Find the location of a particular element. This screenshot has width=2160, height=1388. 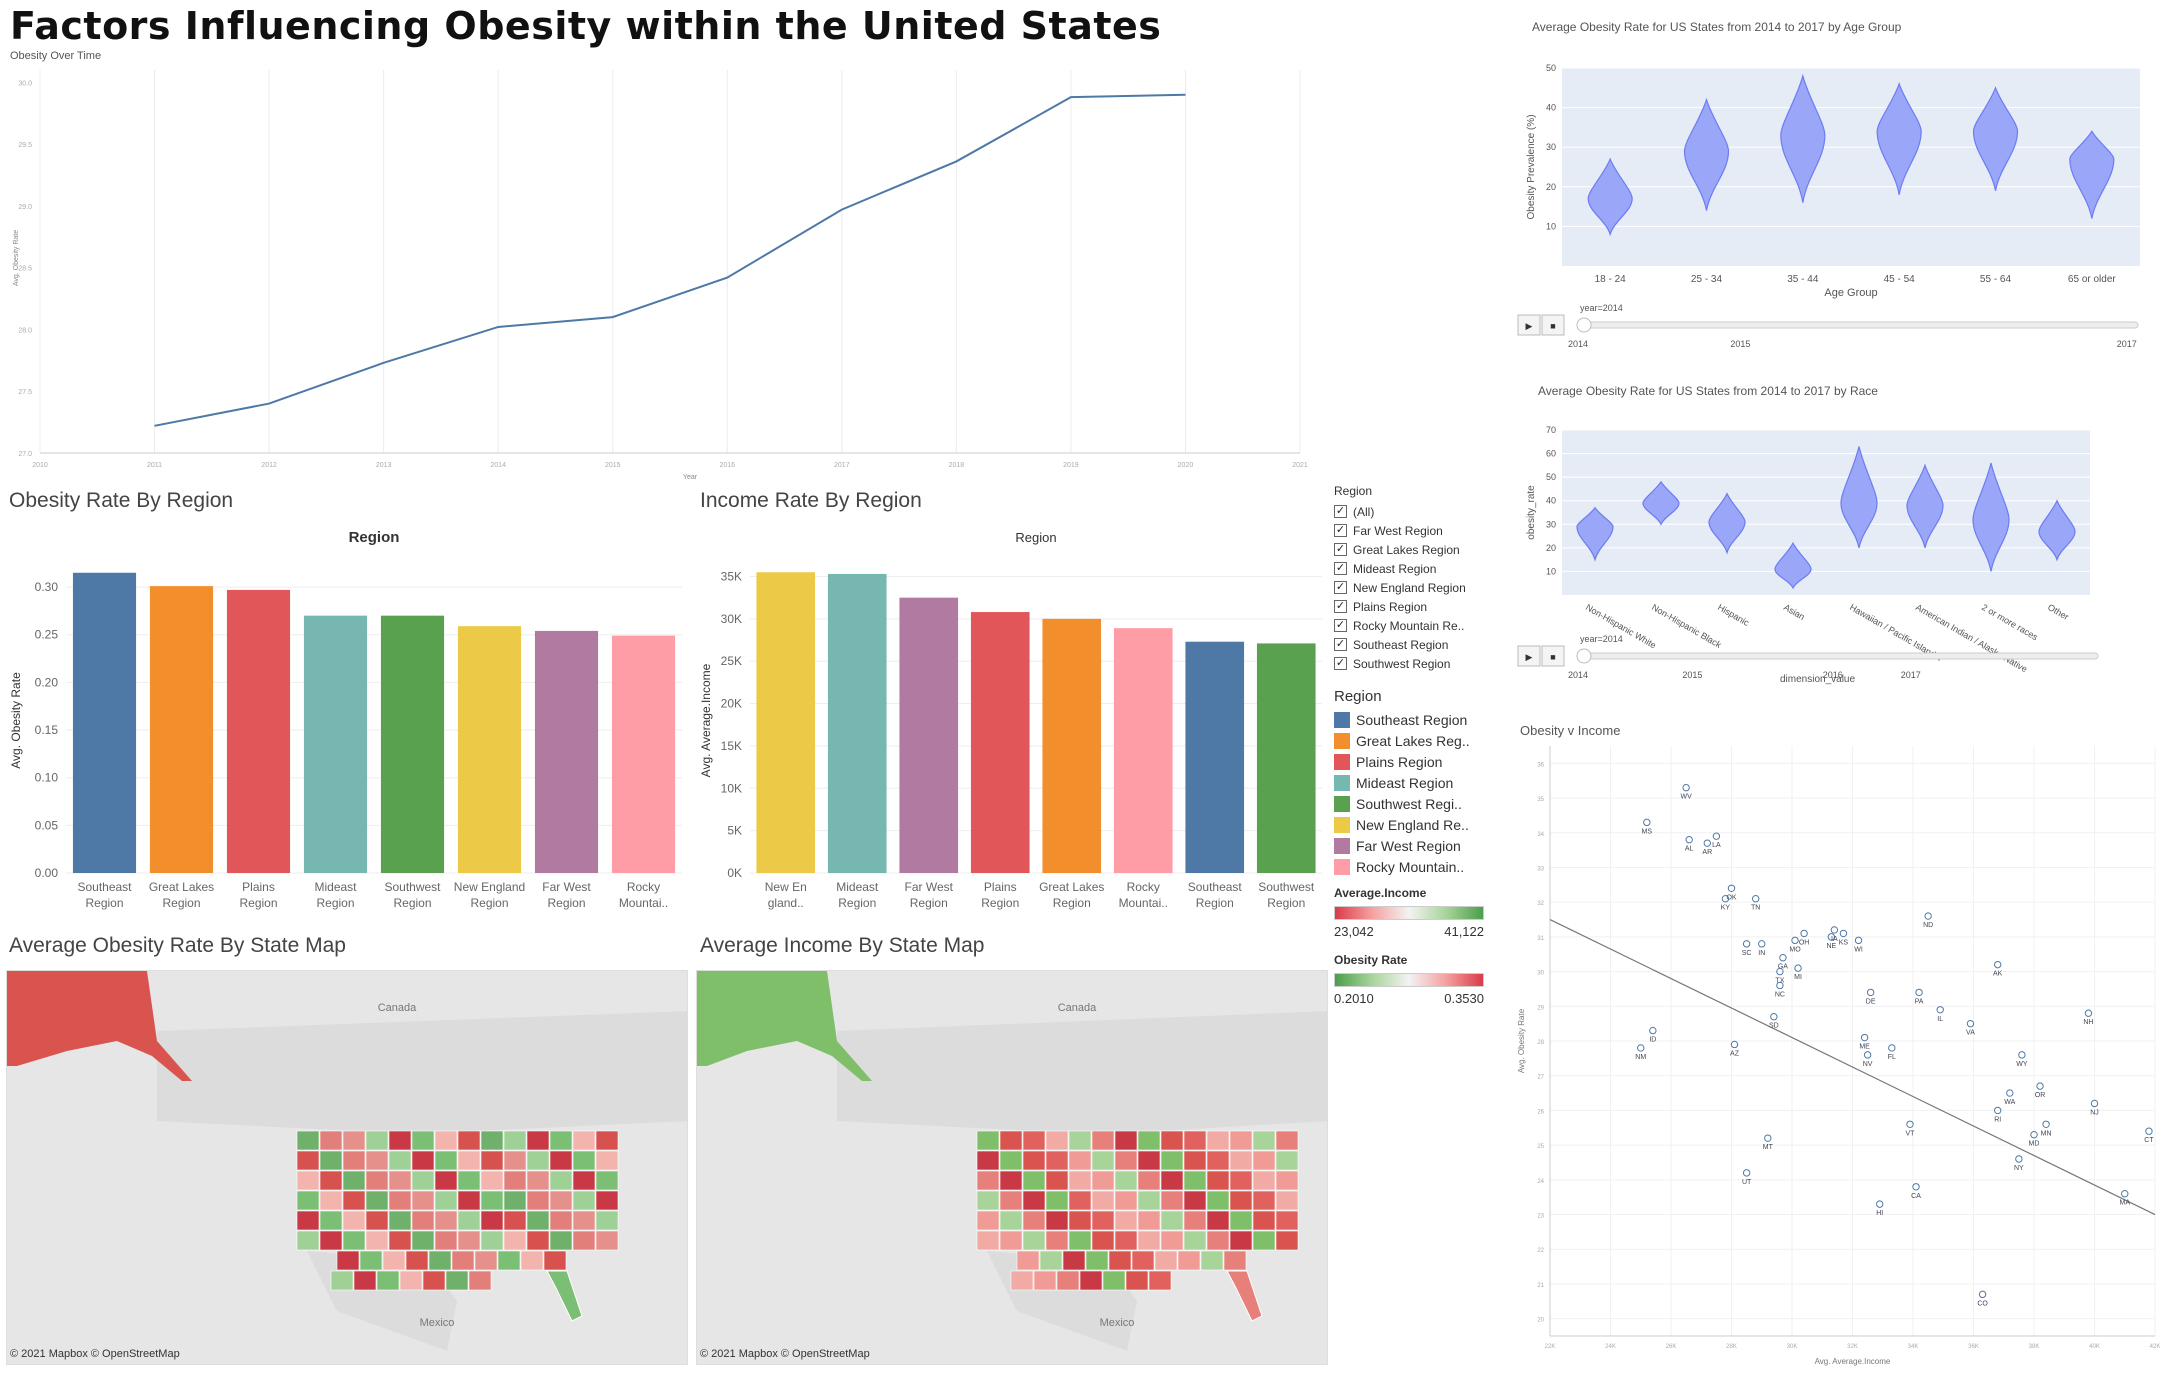

stop-button is located at coordinates (1553, 325).